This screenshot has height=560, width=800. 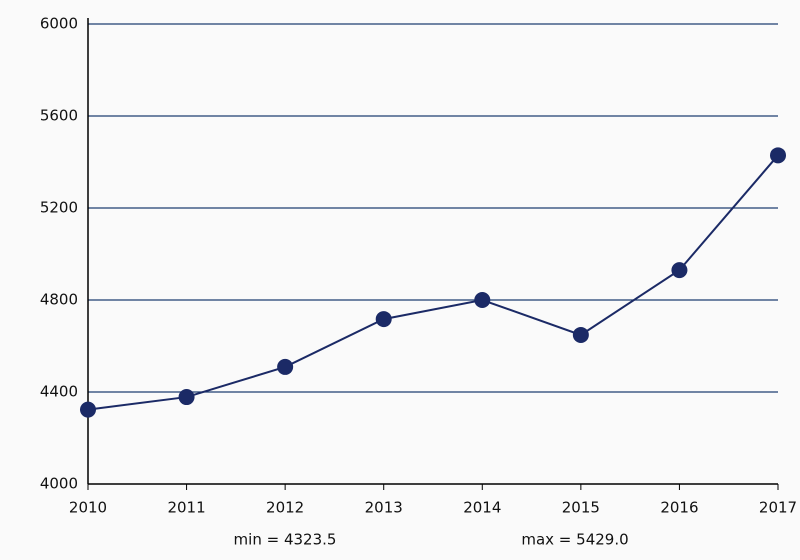 What do you see at coordinates (186, 508) in the screenshot?
I see `x-tick-label: 2011` at bounding box center [186, 508].